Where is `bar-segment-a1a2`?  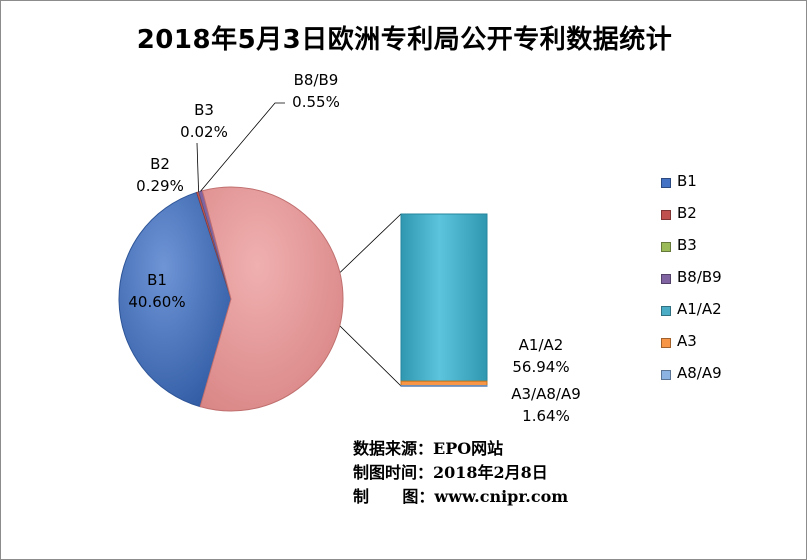
bar-segment-a1a2 is located at coordinates (444, 297).